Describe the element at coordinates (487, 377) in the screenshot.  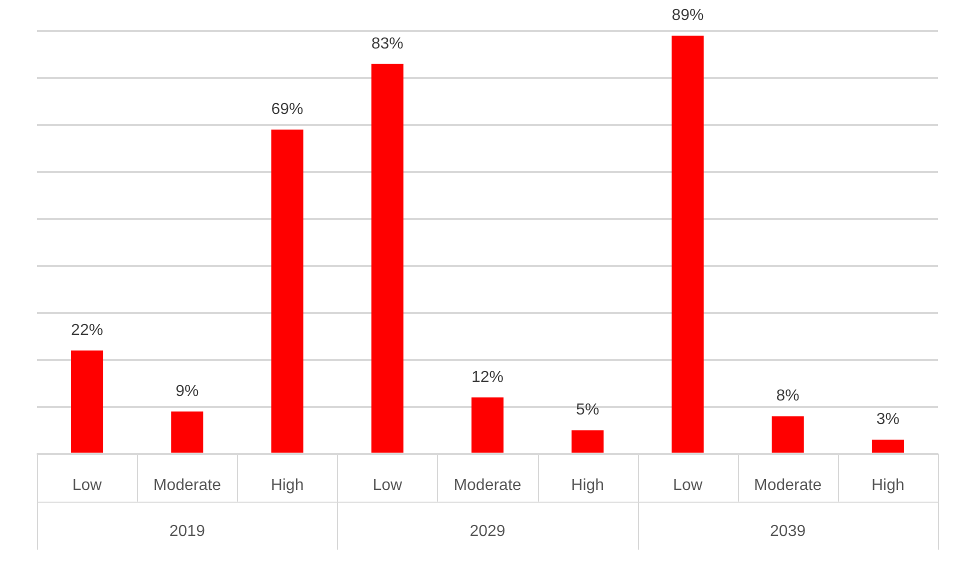
I see `data-label: 12%` at that location.